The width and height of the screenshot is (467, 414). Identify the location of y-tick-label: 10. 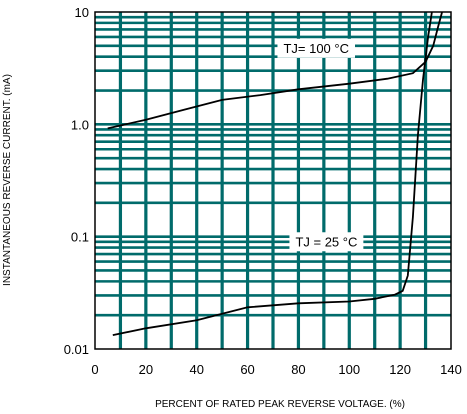
(82, 12).